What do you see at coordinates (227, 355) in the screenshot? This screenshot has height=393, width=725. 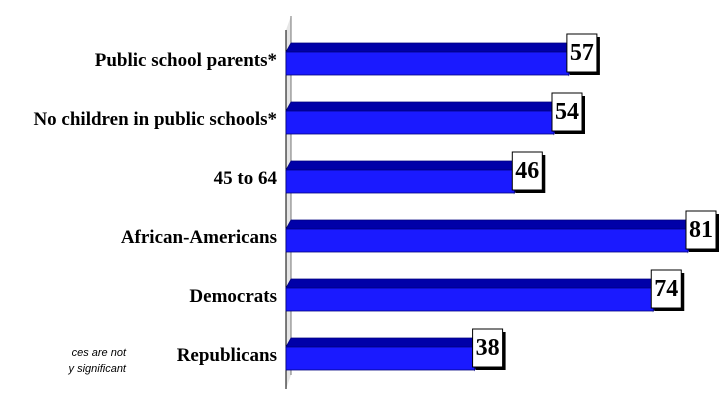 I see `category-label-6: Republicans` at bounding box center [227, 355].